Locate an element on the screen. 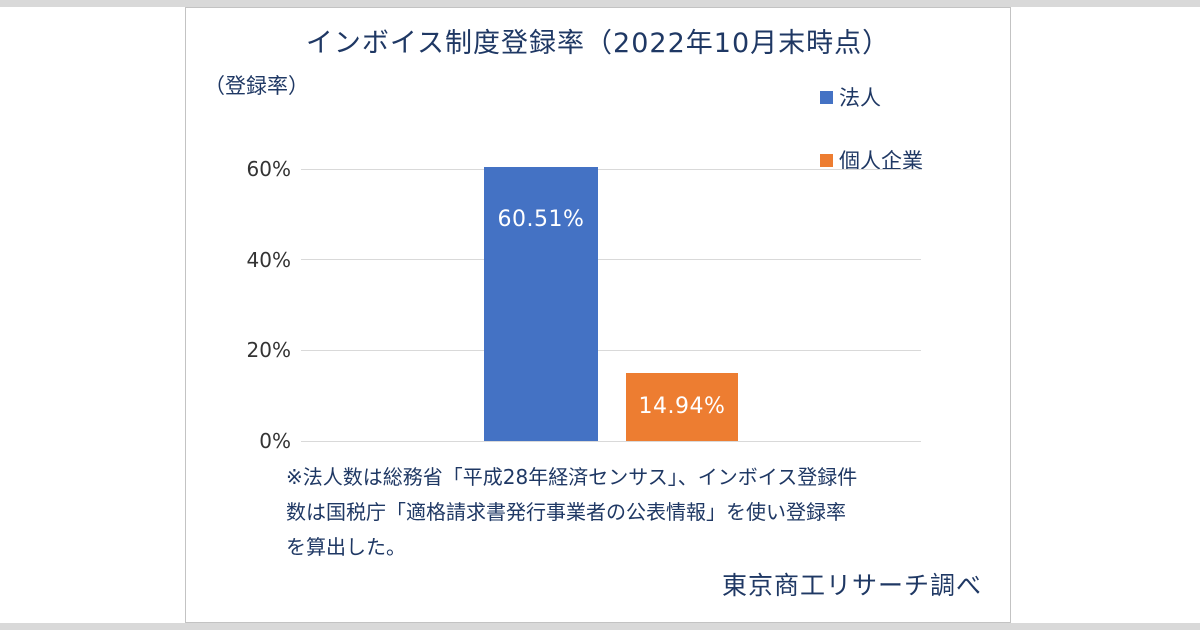 This screenshot has width=1200, height=630. gridline-40% is located at coordinates (611, 260).